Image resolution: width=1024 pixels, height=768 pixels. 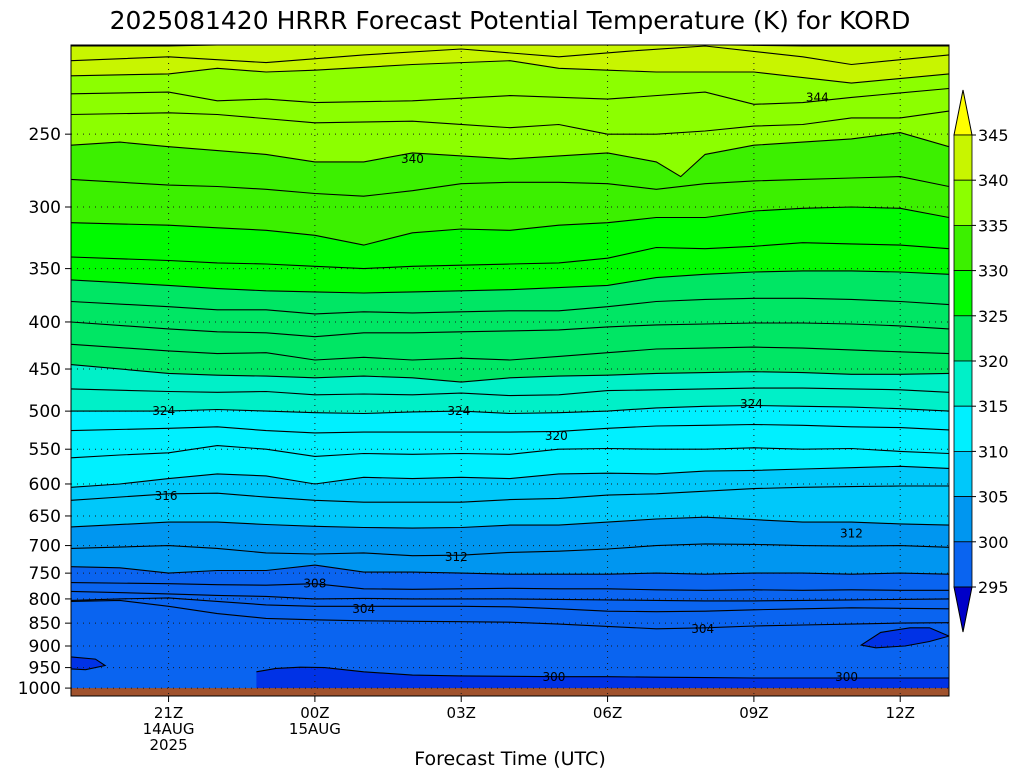 What do you see at coordinates (45, 624) in the screenshot?
I see `y-tick-label: 850` at bounding box center [45, 624].